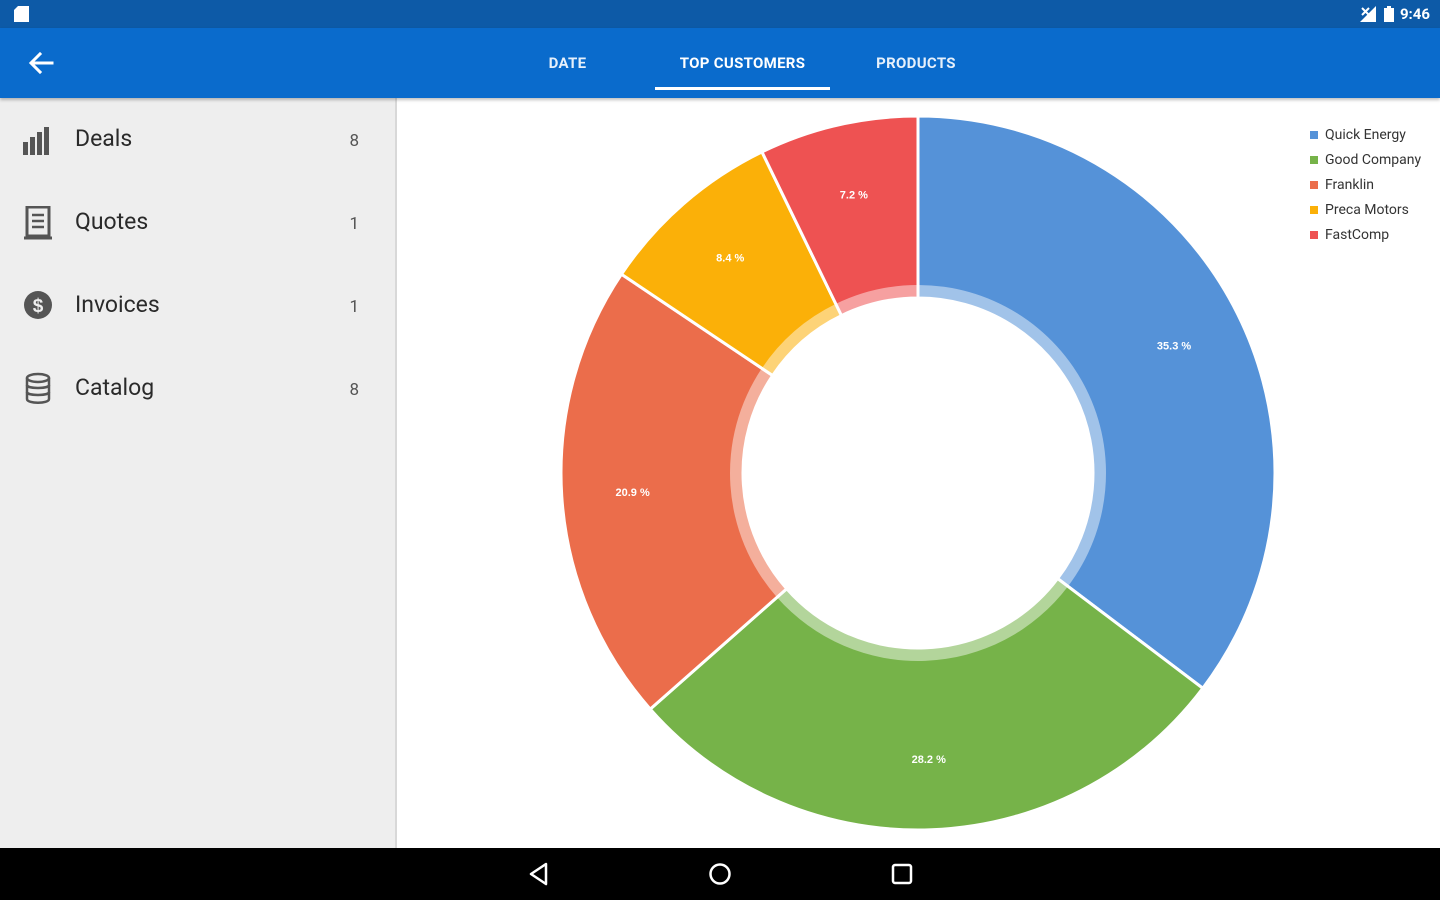 This screenshot has height=900, width=1440. Describe the element at coordinates (41, 63) in the screenshot. I see `back-arrow-icon` at that location.